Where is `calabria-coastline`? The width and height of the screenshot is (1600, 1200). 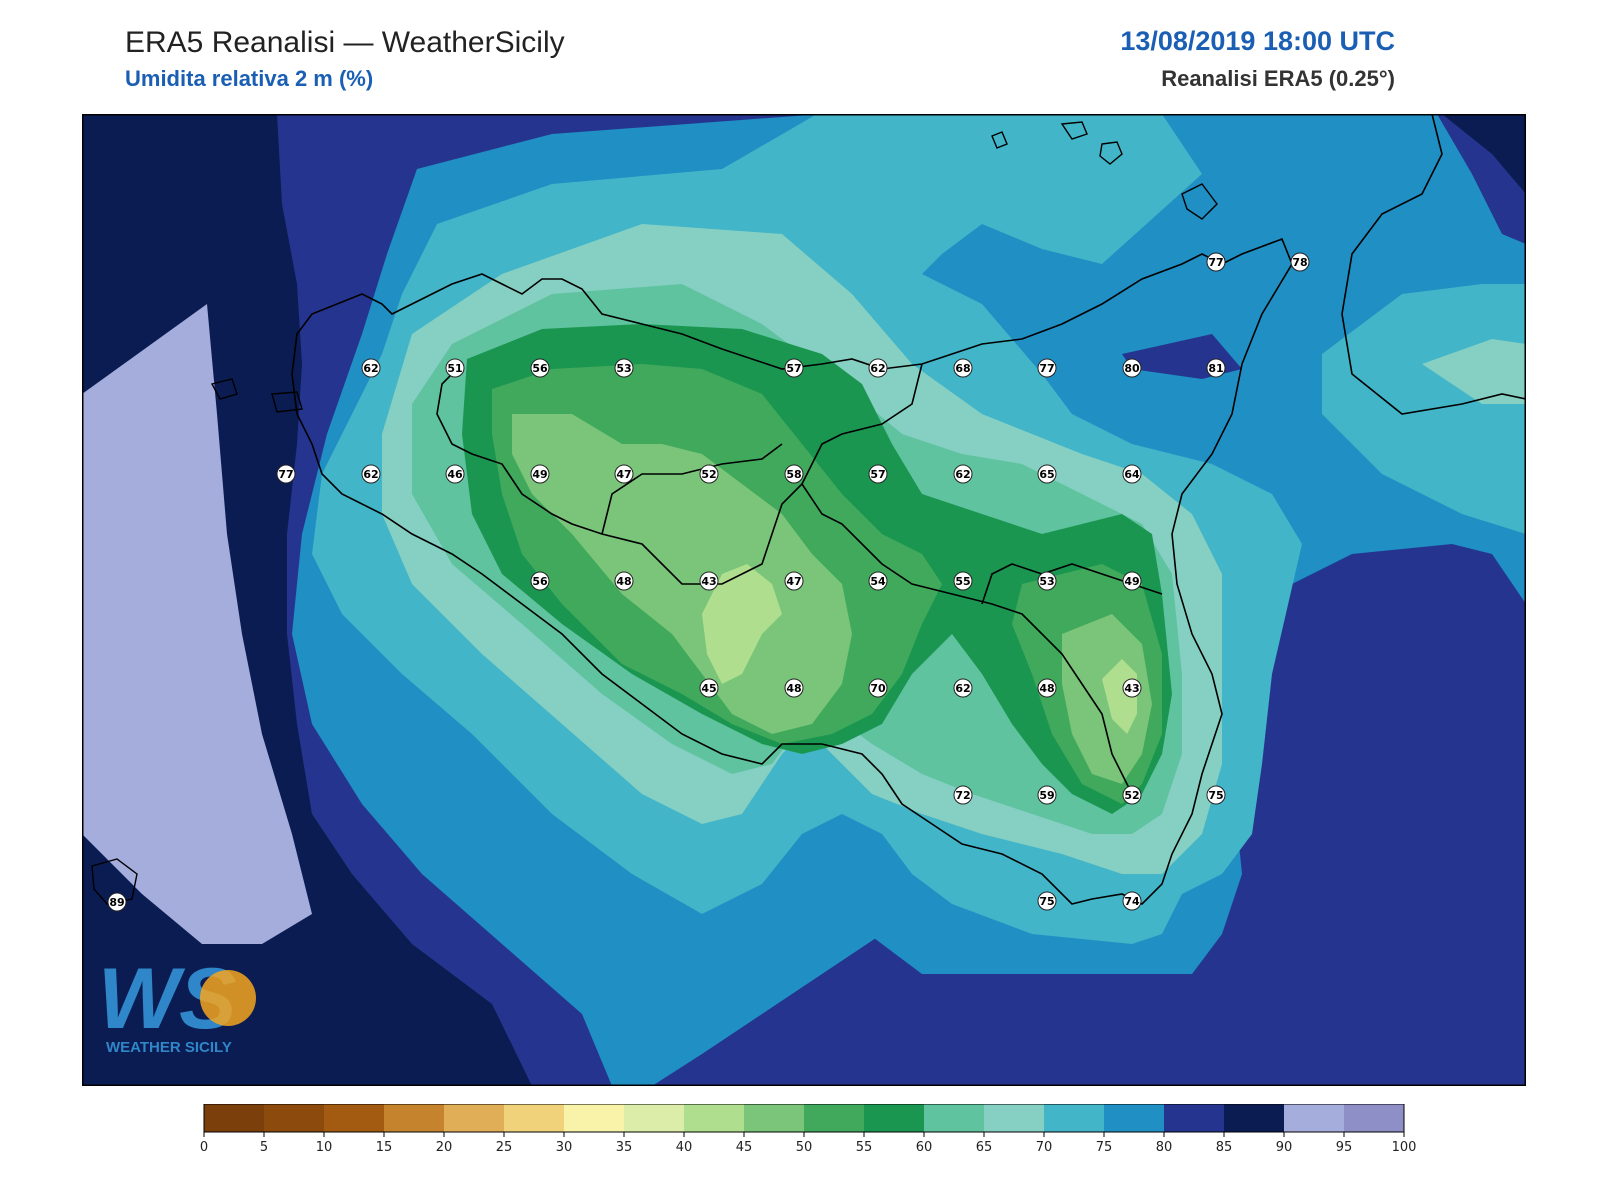
calabria-coastline is located at coordinates (1433, 264).